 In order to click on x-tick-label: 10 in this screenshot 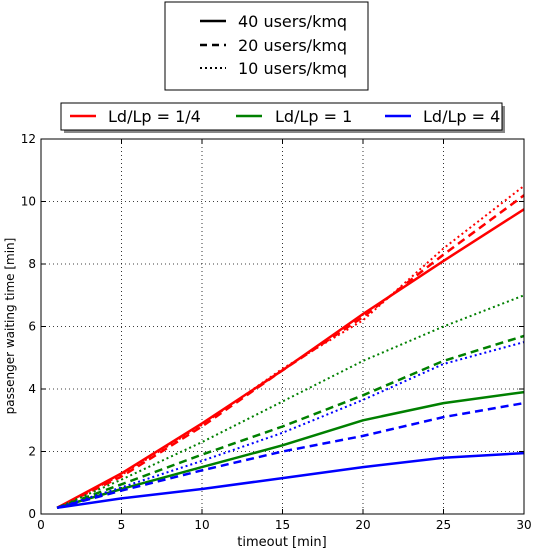, I will do `click(201, 525)`.